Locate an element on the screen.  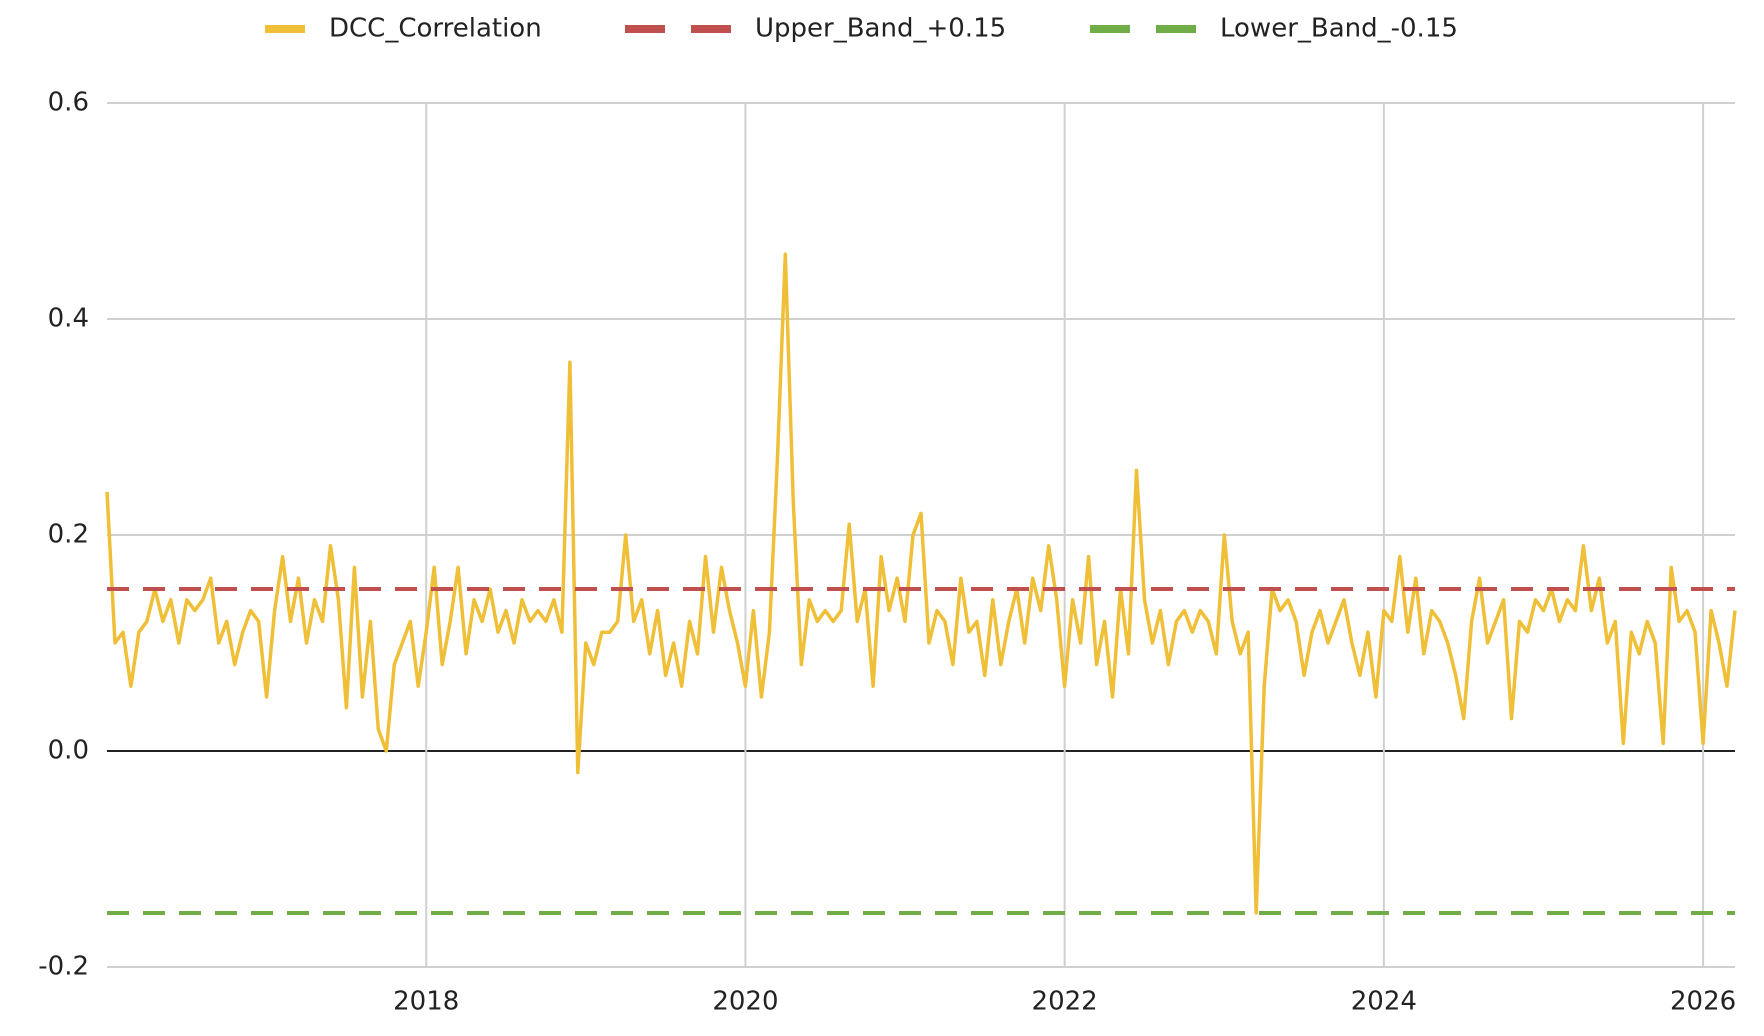
x-tick-label: 2018 is located at coordinates (426, 1002).